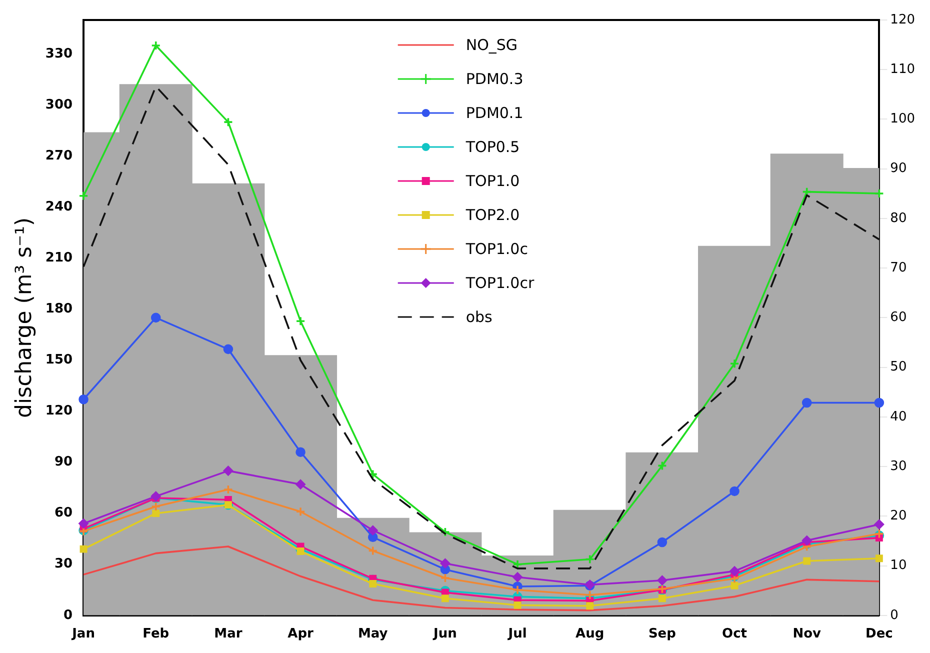 This screenshot has width=930, height=653. What do you see at coordinates (59, 207) in the screenshot?
I see `y-tick-label: 240` at bounding box center [59, 207].